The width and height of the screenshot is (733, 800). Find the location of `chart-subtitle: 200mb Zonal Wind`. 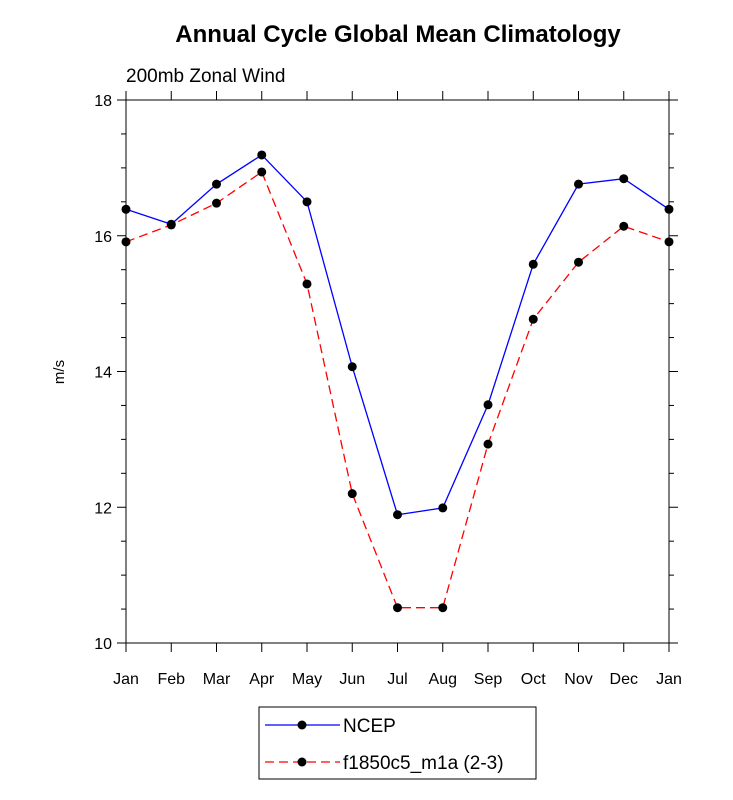

chart-subtitle: 200mb Zonal Wind is located at coordinates (205, 76).